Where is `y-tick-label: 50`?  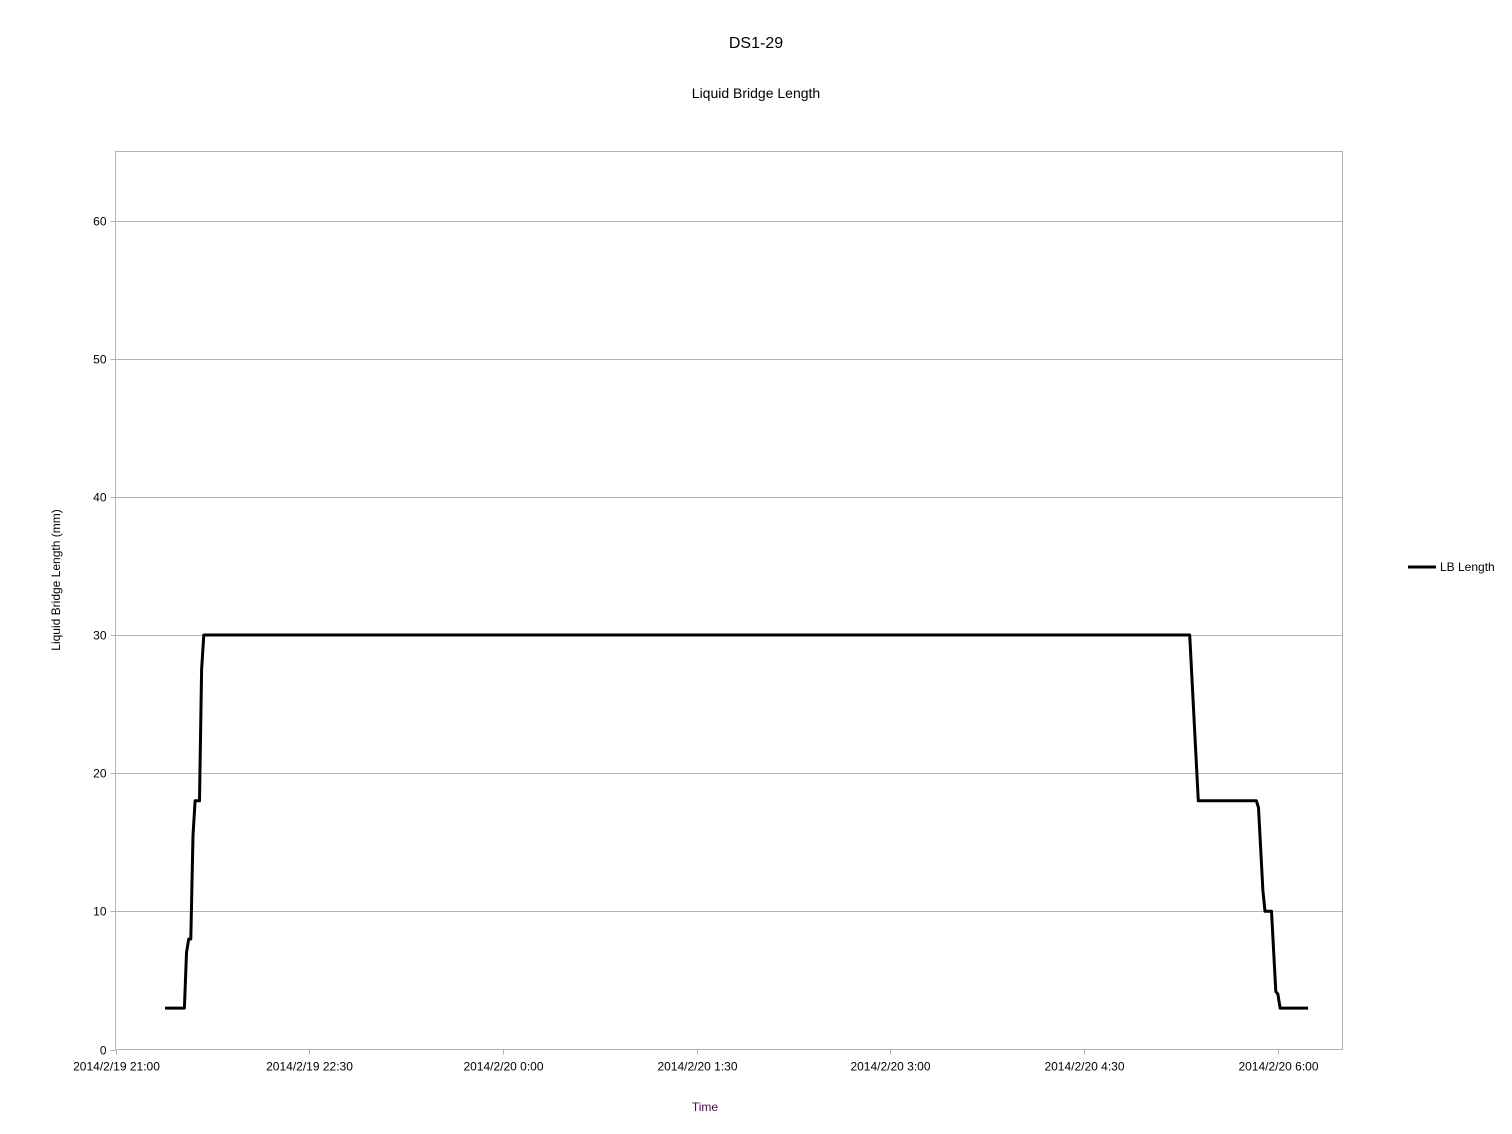
y-tick-label: 50 is located at coordinates (100, 360).